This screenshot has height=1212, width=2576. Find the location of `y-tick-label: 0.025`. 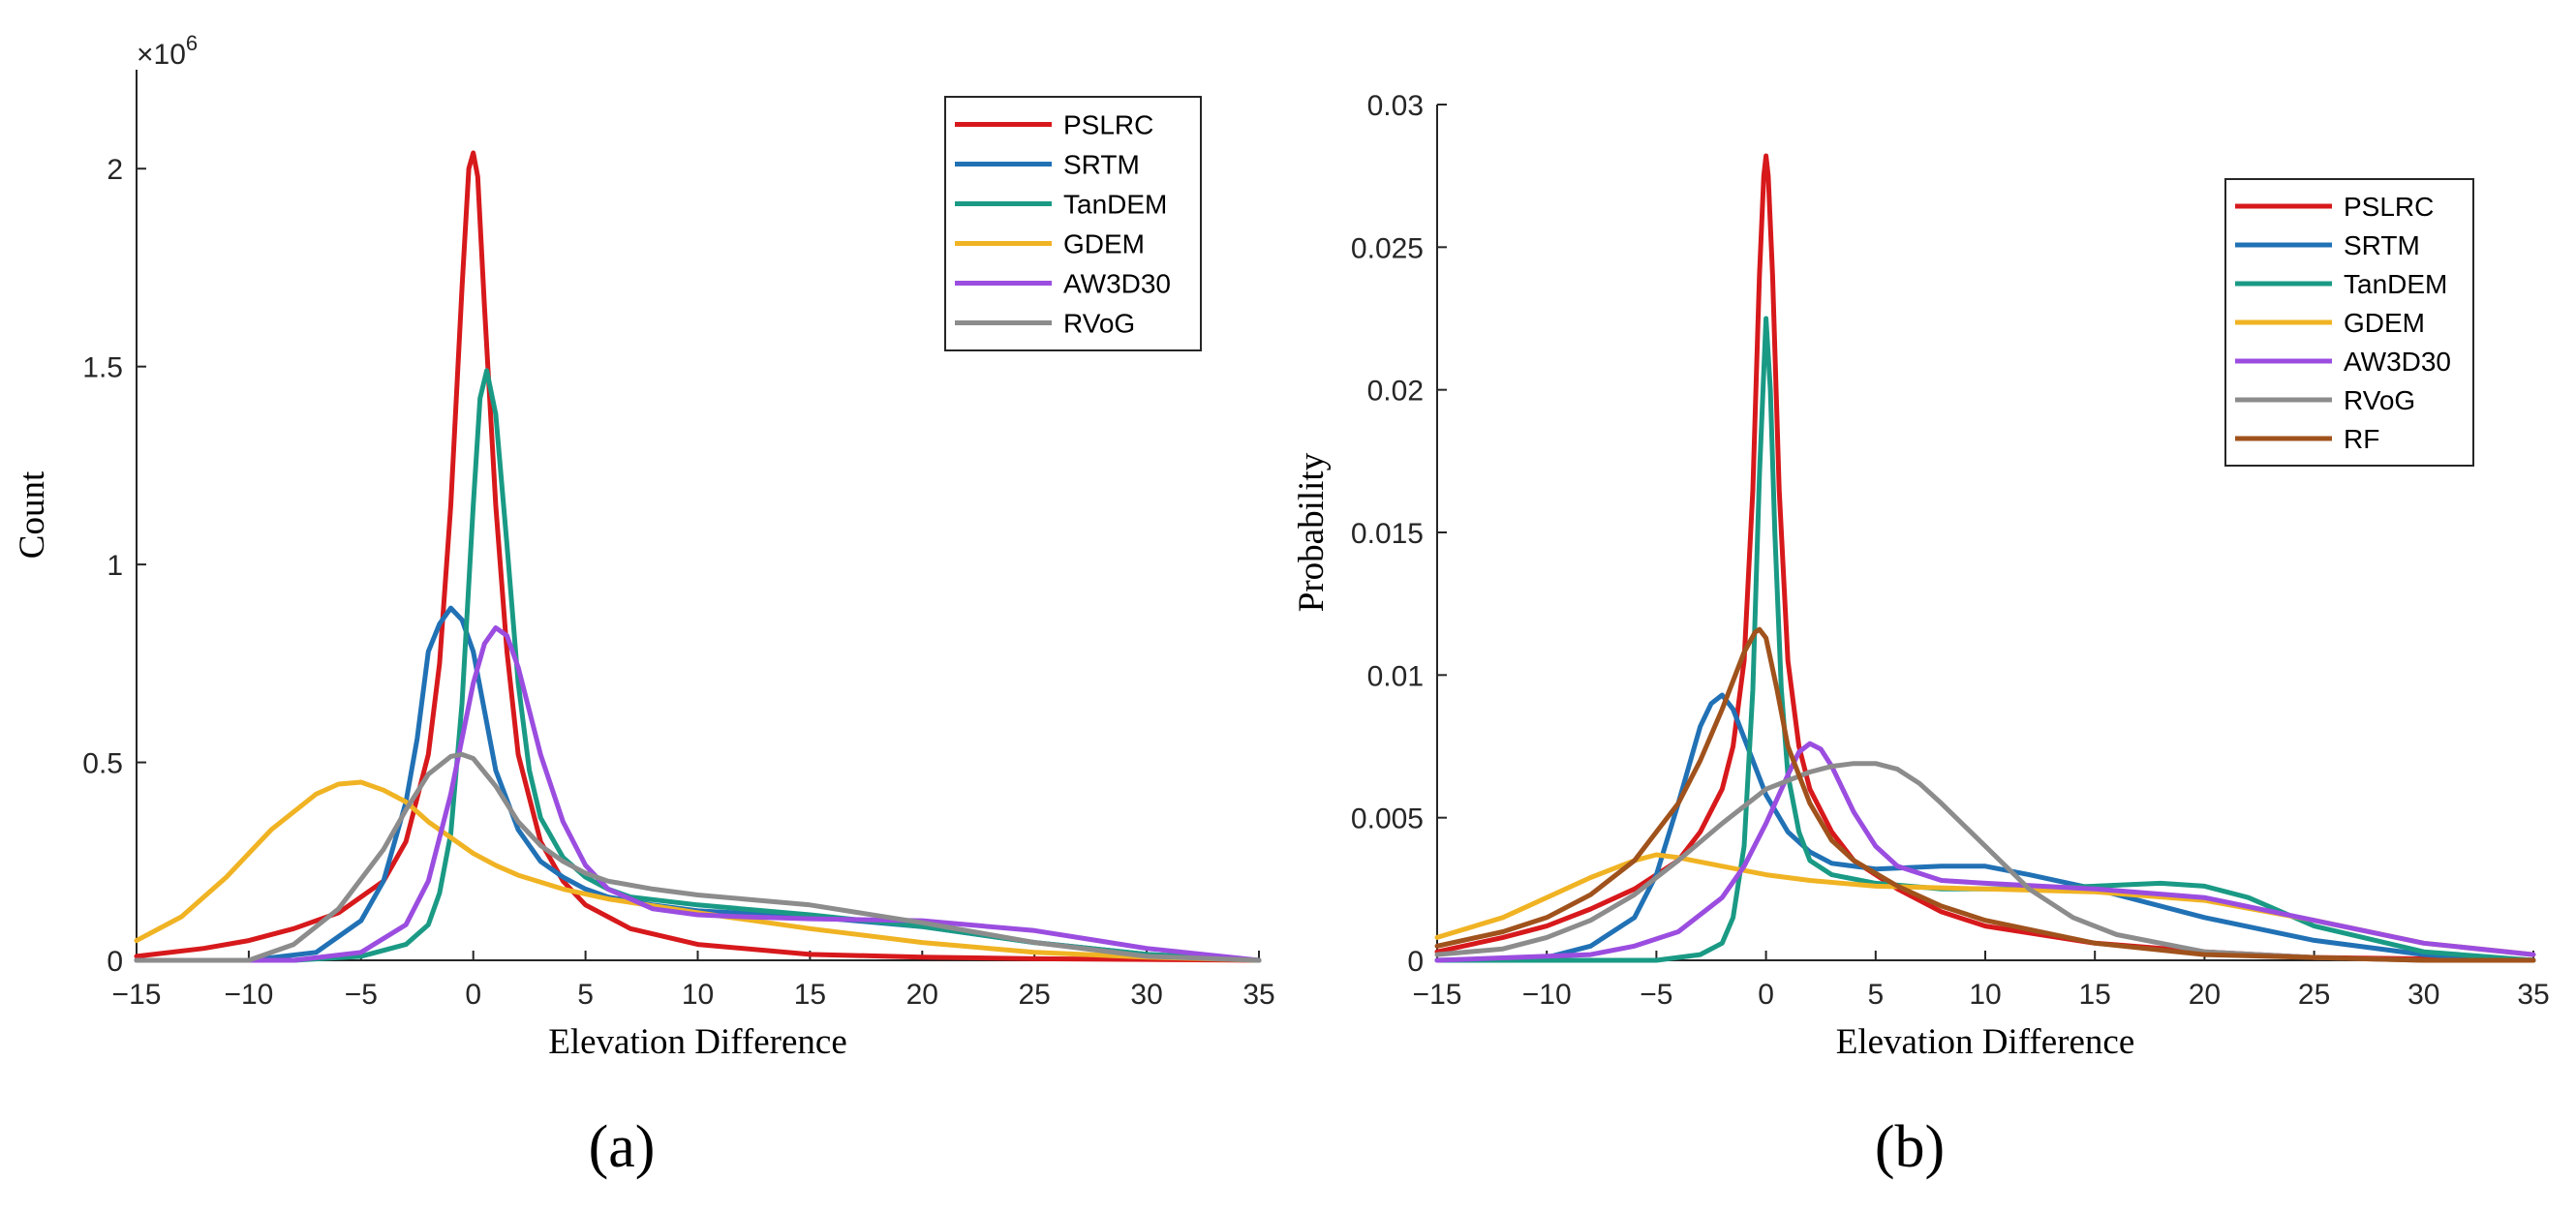

y-tick-label: 0.025 is located at coordinates (1387, 248).